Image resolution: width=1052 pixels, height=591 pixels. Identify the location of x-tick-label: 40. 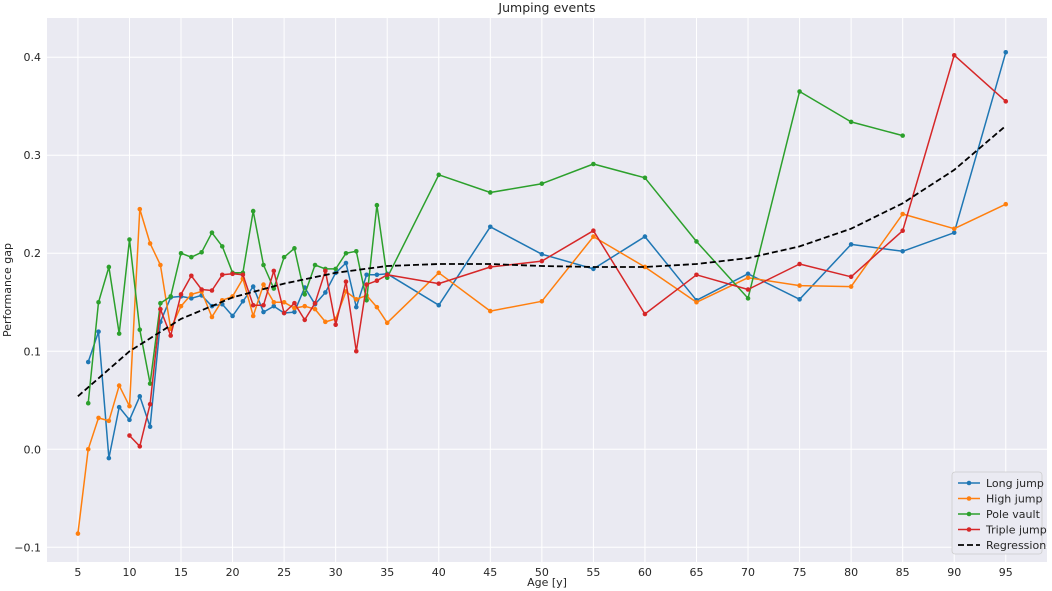
(439, 572).